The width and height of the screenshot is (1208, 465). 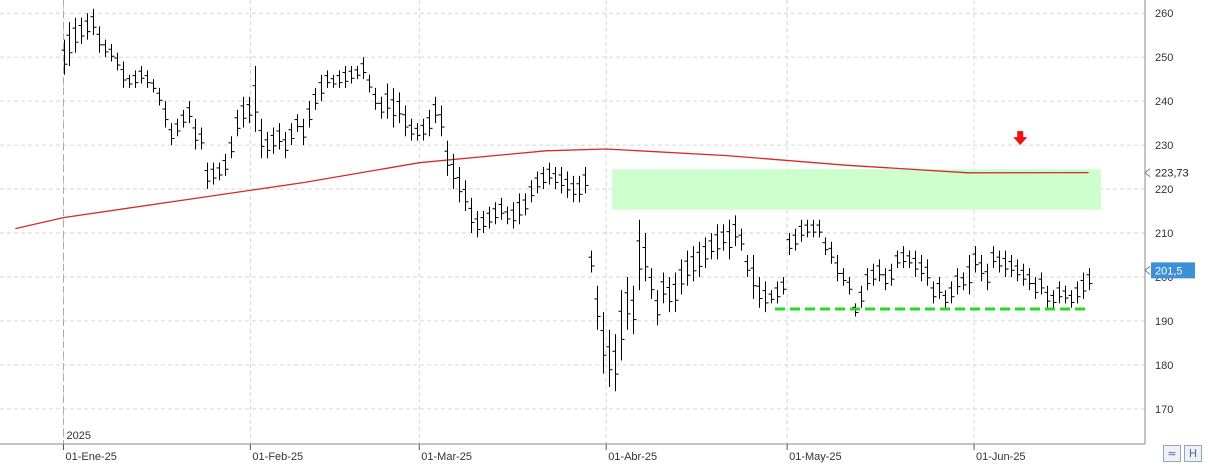 I want to click on x-tick-label: 01-Ene-25, so click(x=91, y=457).